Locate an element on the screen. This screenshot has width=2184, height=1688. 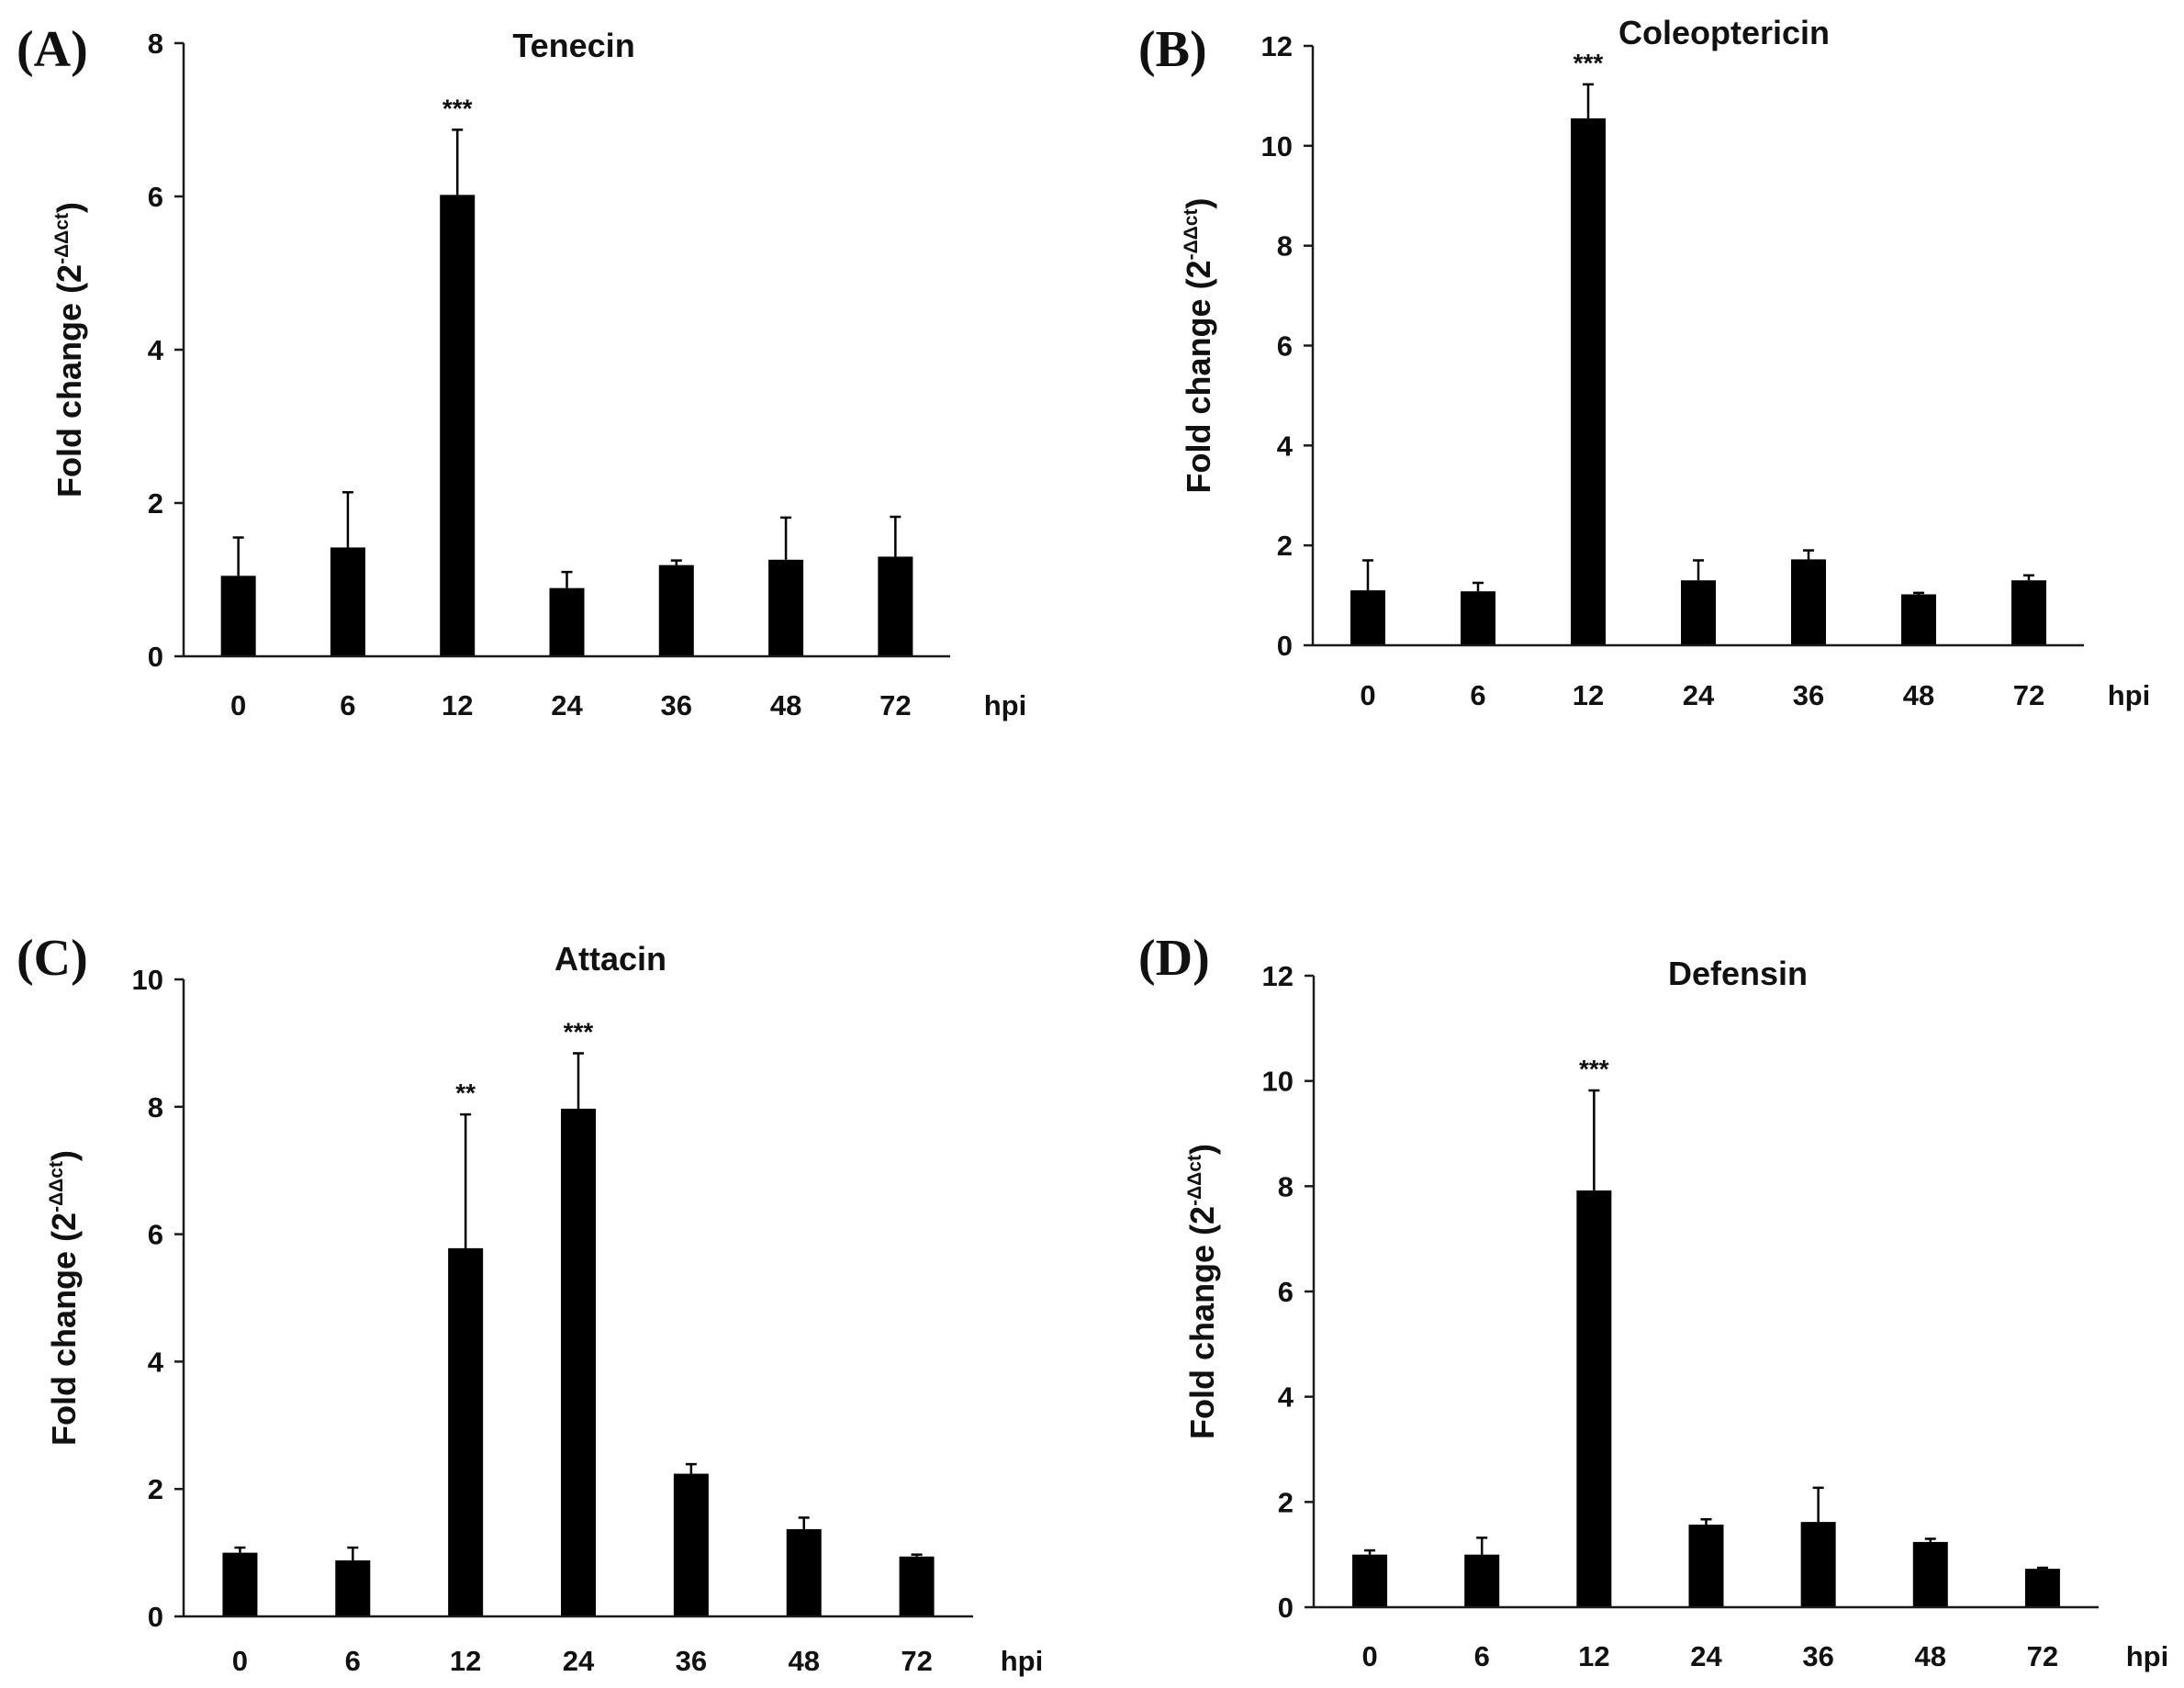
chart-title: Coleoptericin is located at coordinates (1724, 32).